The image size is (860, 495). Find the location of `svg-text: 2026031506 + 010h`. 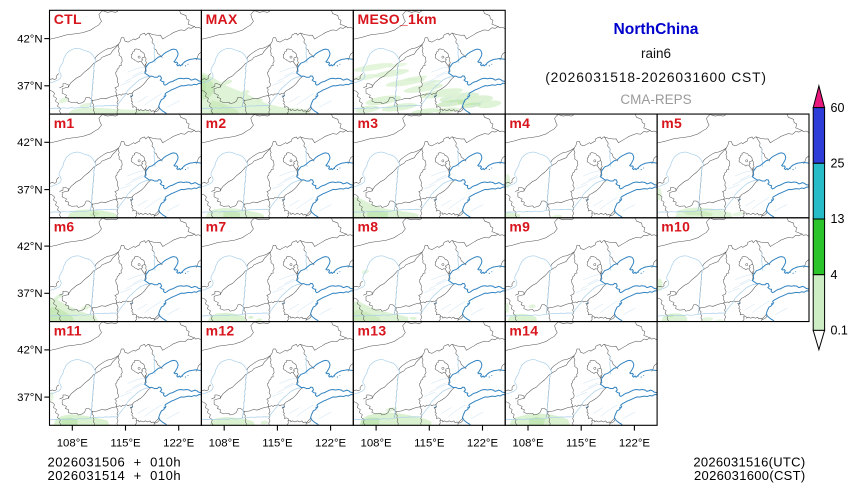

svg-text: 2026031506 + 010h is located at coordinates (115, 462).